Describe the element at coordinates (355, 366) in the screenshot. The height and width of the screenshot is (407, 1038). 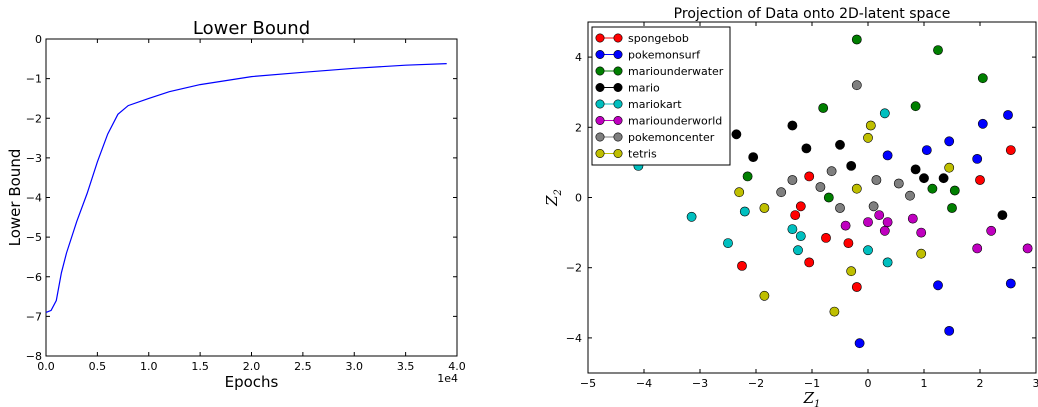
I see `x-tick-label: 3.0` at that location.